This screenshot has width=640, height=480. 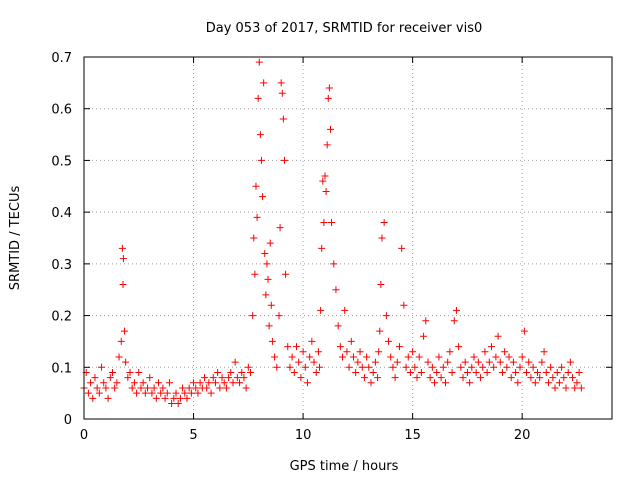 I want to click on x-tick-label: 10, so click(x=303, y=435).